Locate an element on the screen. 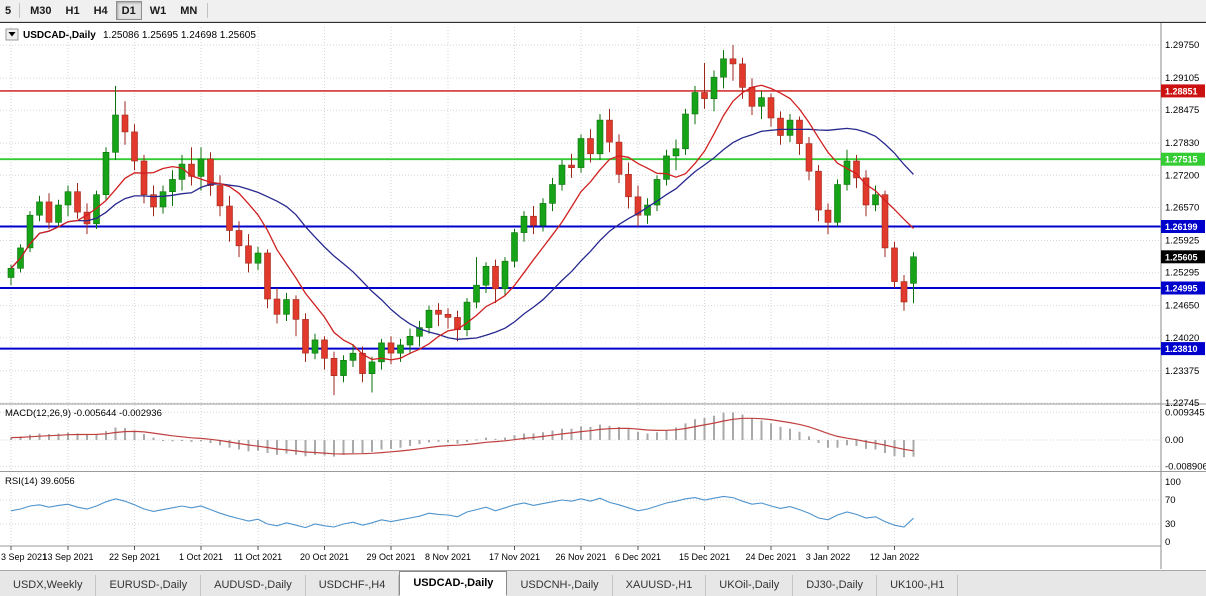 The height and width of the screenshot is (596, 1206). chart-tab-uk100-h1: UK100-,H1 is located at coordinates (918, 585).